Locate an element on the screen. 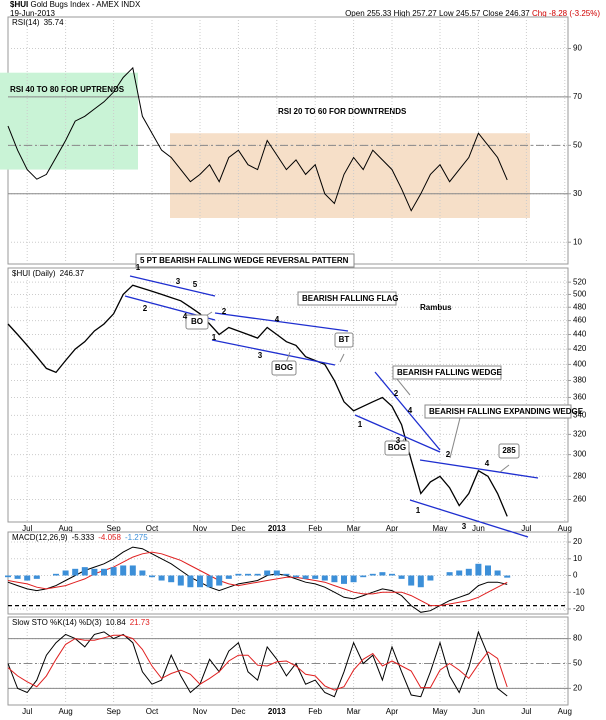  y-tick-label: 400 is located at coordinates (580, 364).